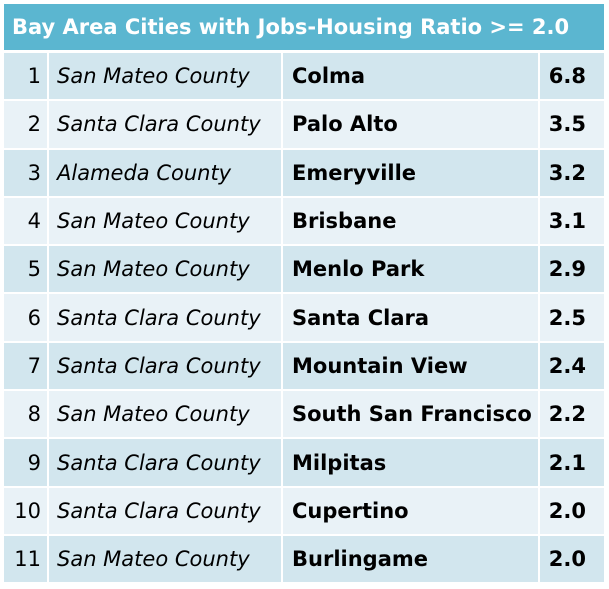  What do you see at coordinates (411, 510) in the screenshot?
I see `city-cell: Cupertino` at bounding box center [411, 510].